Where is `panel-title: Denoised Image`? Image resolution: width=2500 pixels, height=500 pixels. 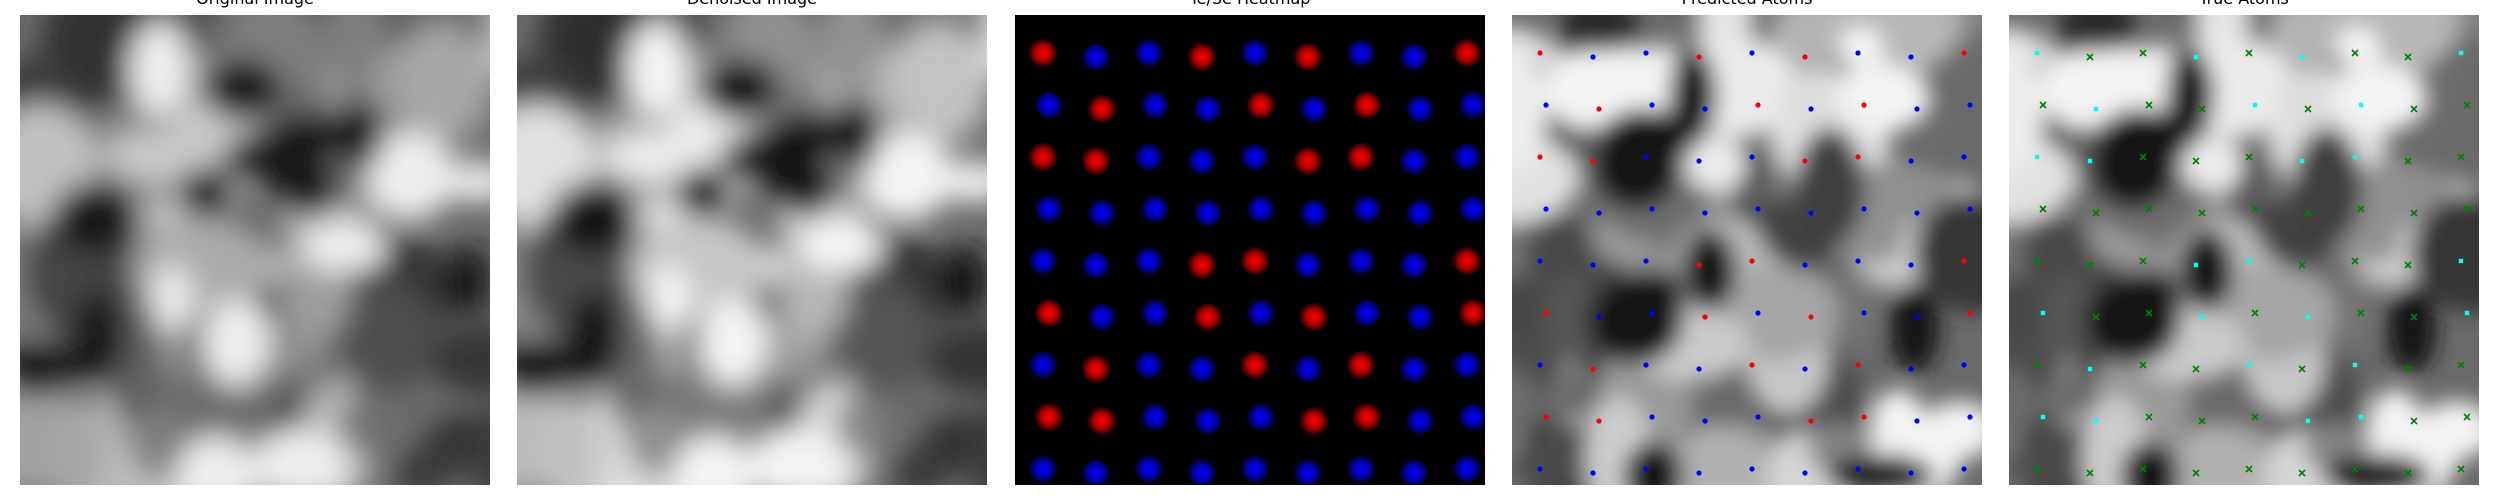
panel-title: Denoised Image is located at coordinates (752, 4).